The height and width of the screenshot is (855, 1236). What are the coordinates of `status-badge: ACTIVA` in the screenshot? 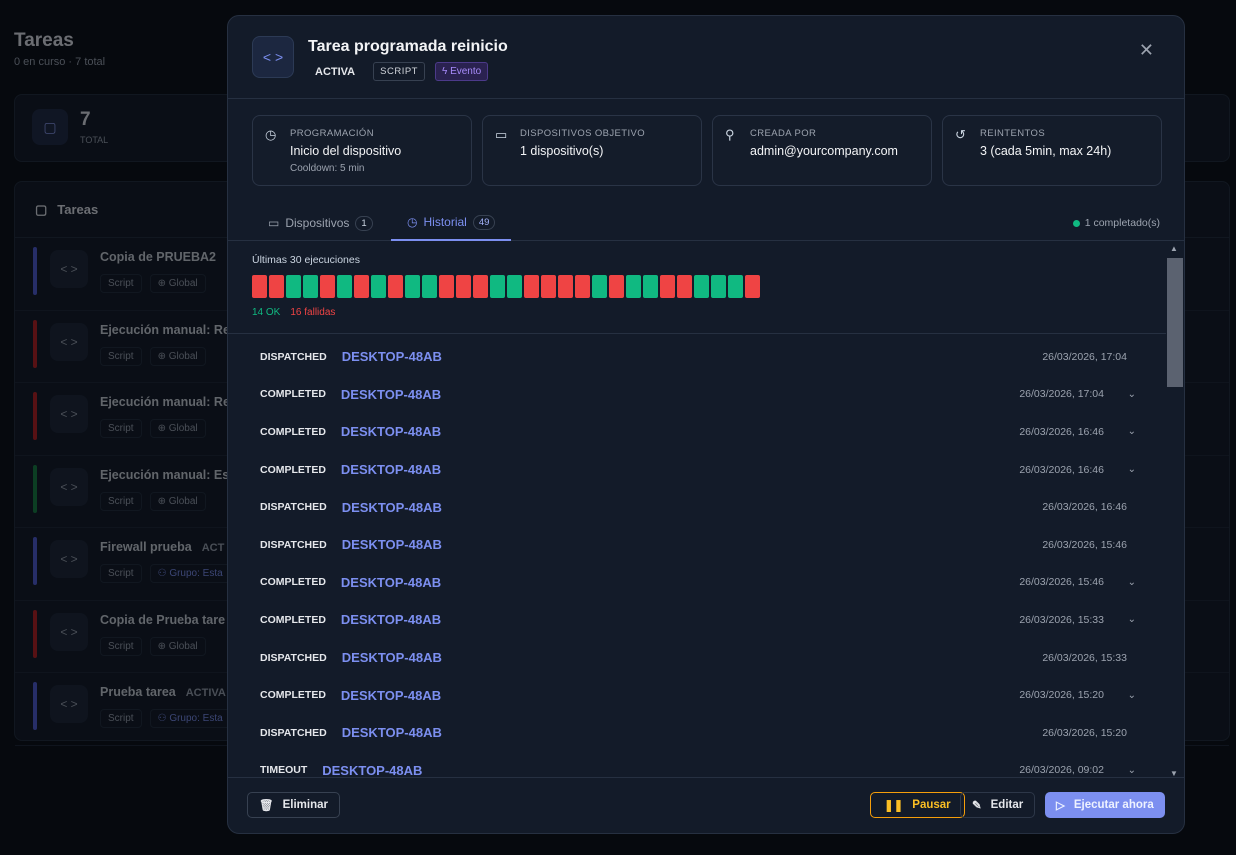 It's located at (335, 71).